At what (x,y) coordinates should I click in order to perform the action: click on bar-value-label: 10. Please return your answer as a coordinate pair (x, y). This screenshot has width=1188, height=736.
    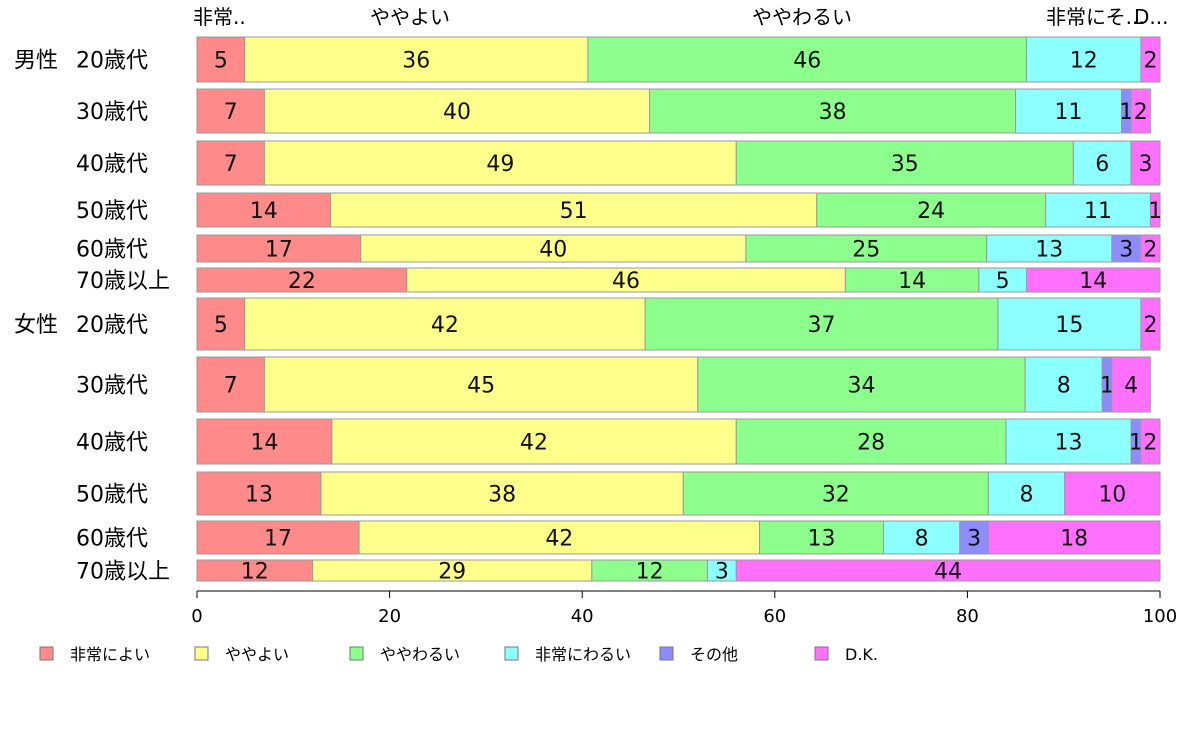
    Looking at the image, I should click on (1112, 495).